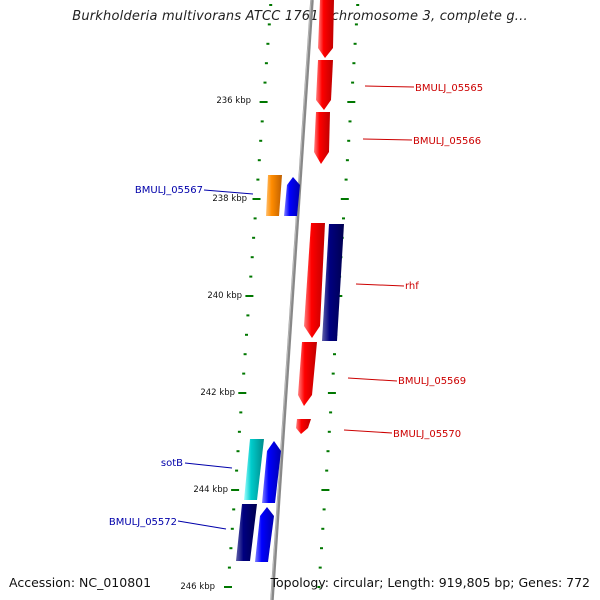 Image resolution: width=600 pixels, height=600 pixels. Describe the element at coordinates (432, 381) in the screenshot. I see `gene-label: BMULJ_05569` at that location.